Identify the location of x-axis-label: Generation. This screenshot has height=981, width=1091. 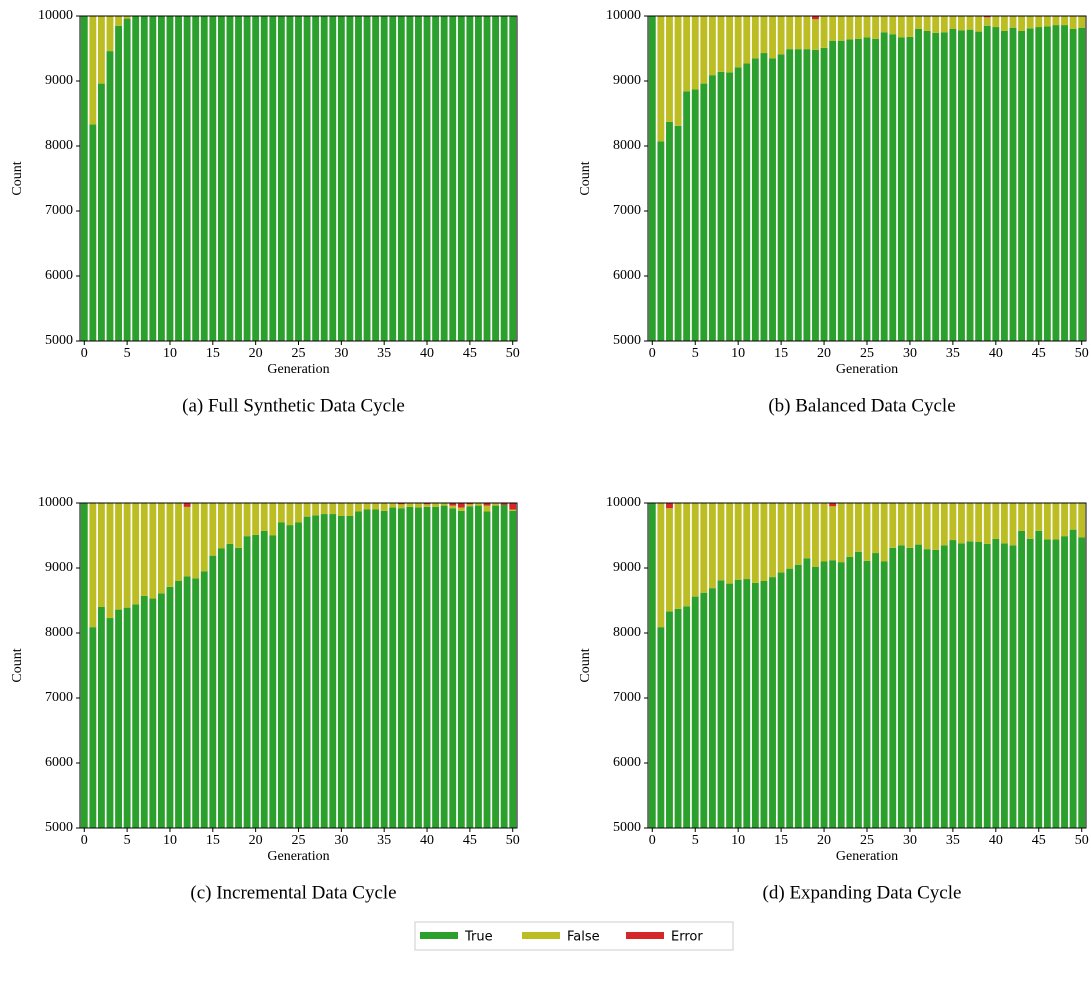
(867, 856).